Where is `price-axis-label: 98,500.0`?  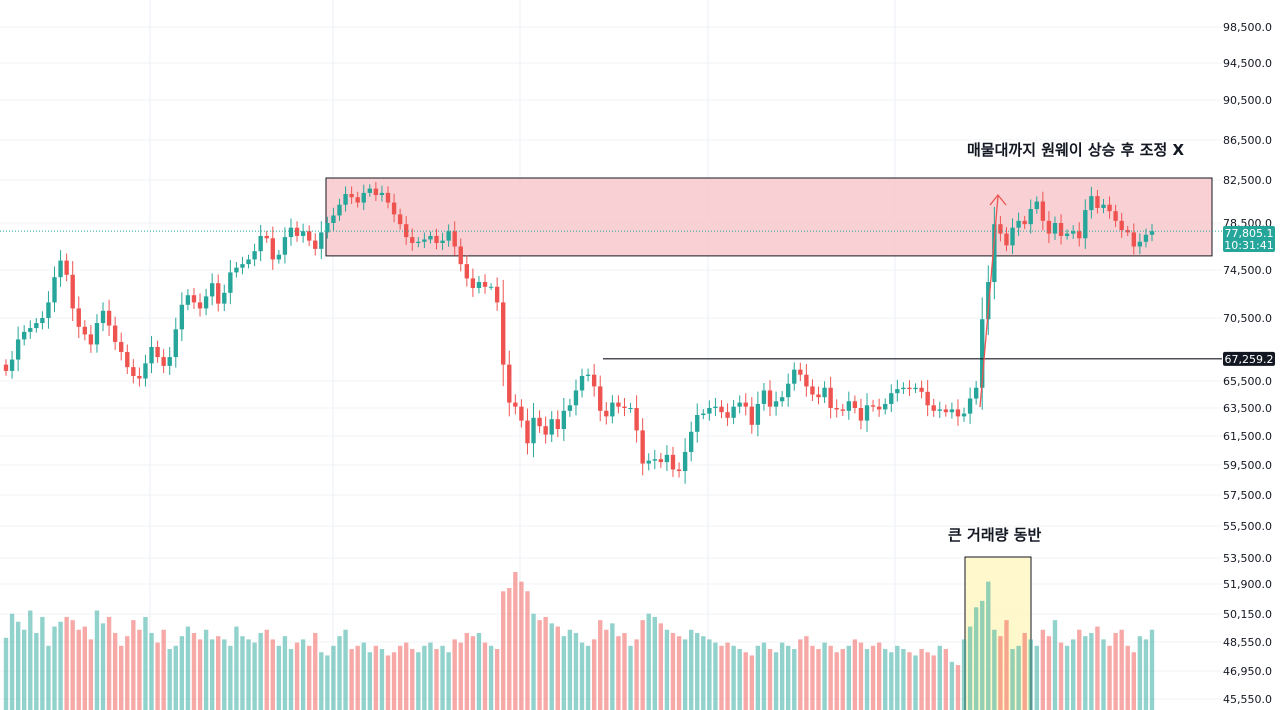 price-axis-label: 98,500.0 is located at coordinates (1247, 27).